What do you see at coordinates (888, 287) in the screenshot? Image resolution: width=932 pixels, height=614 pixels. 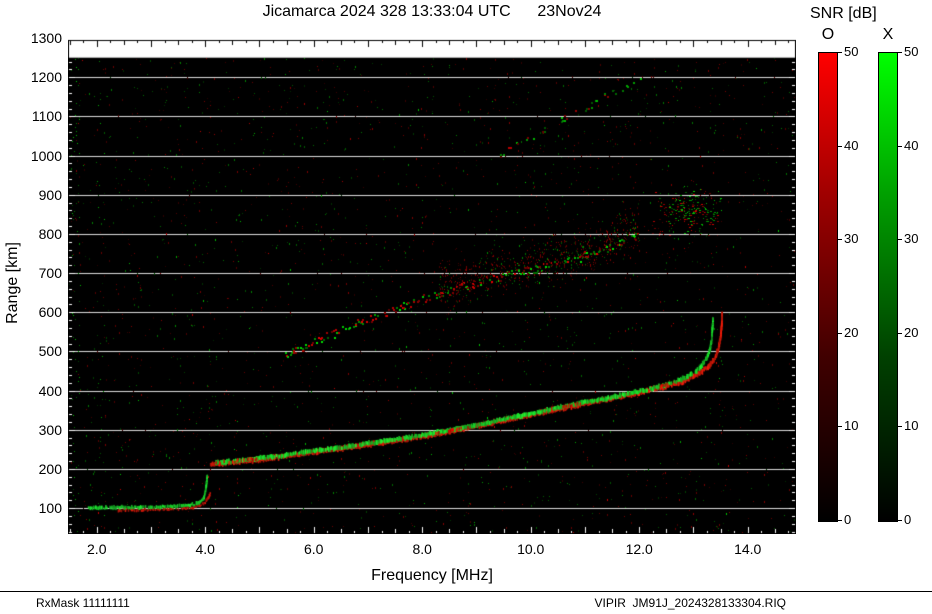 I see `x-mode-colorbar` at bounding box center [888, 287].